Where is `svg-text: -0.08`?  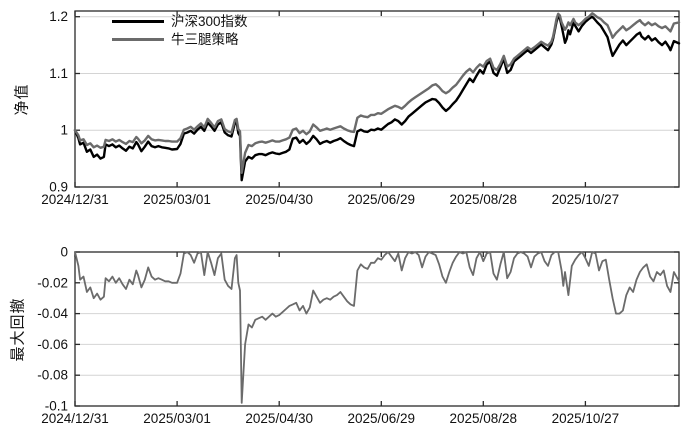
svg-text: -0.08 is located at coordinates (52, 375).